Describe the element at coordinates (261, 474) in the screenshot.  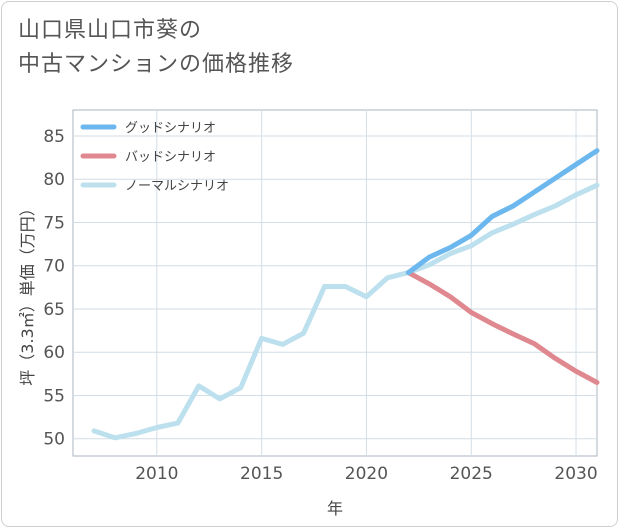
I see `x-tick-label-2015: 2015` at that location.